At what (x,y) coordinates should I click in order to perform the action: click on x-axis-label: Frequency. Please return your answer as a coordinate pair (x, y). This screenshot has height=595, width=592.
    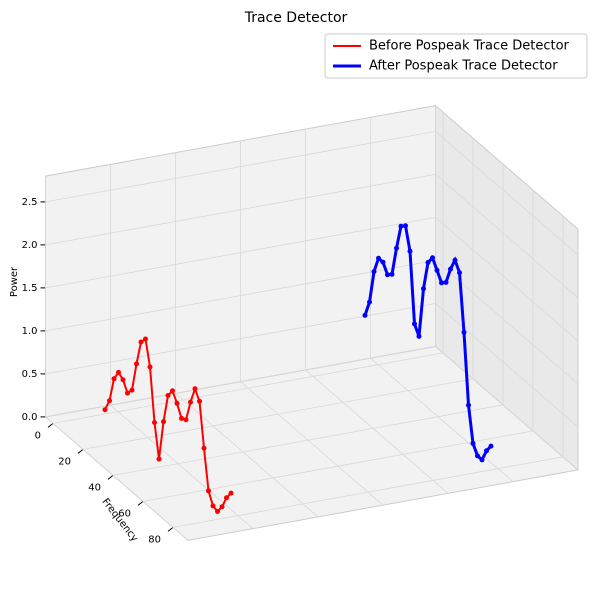
    Looking at the image, I should click on (119, 521).